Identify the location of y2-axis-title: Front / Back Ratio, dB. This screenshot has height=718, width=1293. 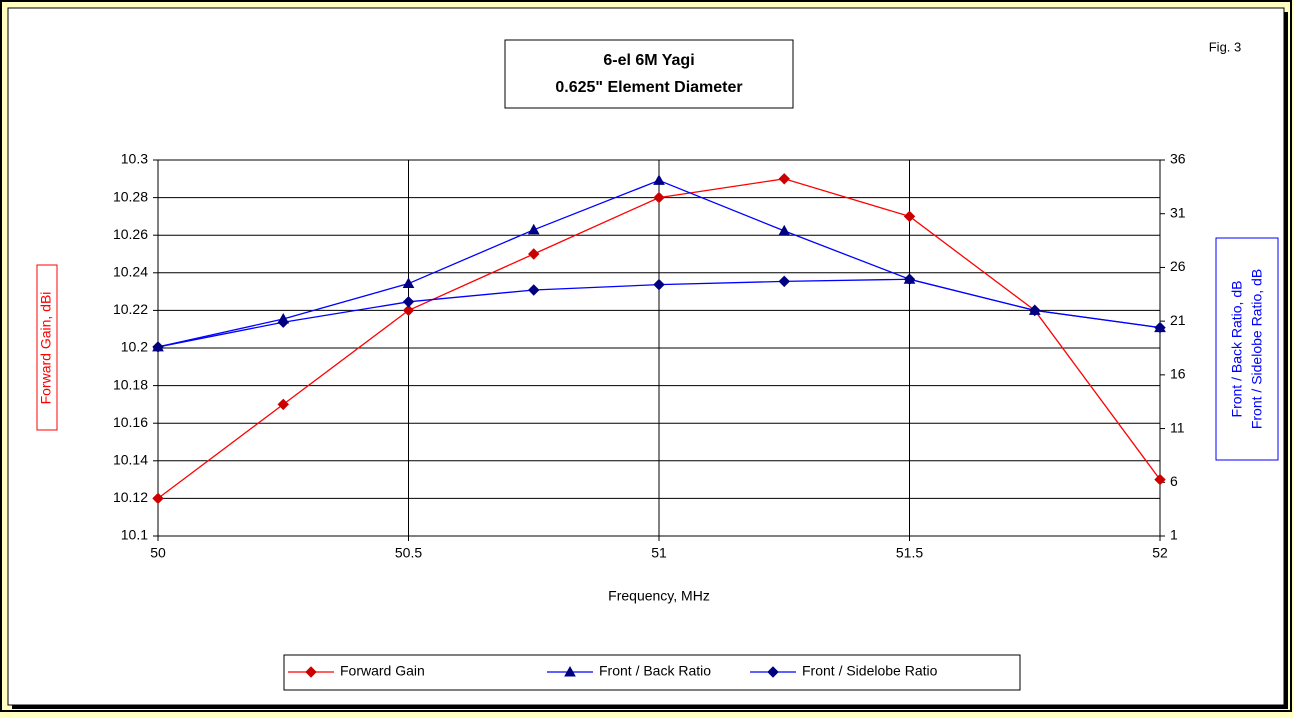
(1237, 349).